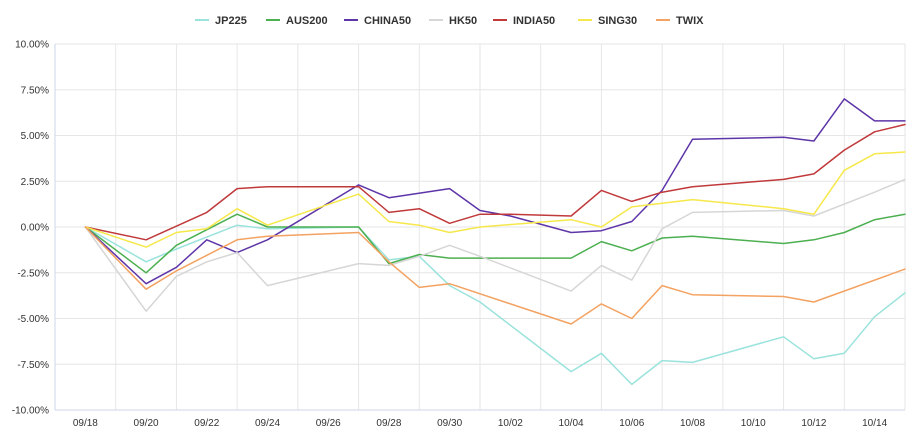 The width and height of the screenshot is (915, 447). What do you see at coordinates (534, 21) in the screenshot?
I see `legend-label: INDIA50` at bounding box center [534, 21].